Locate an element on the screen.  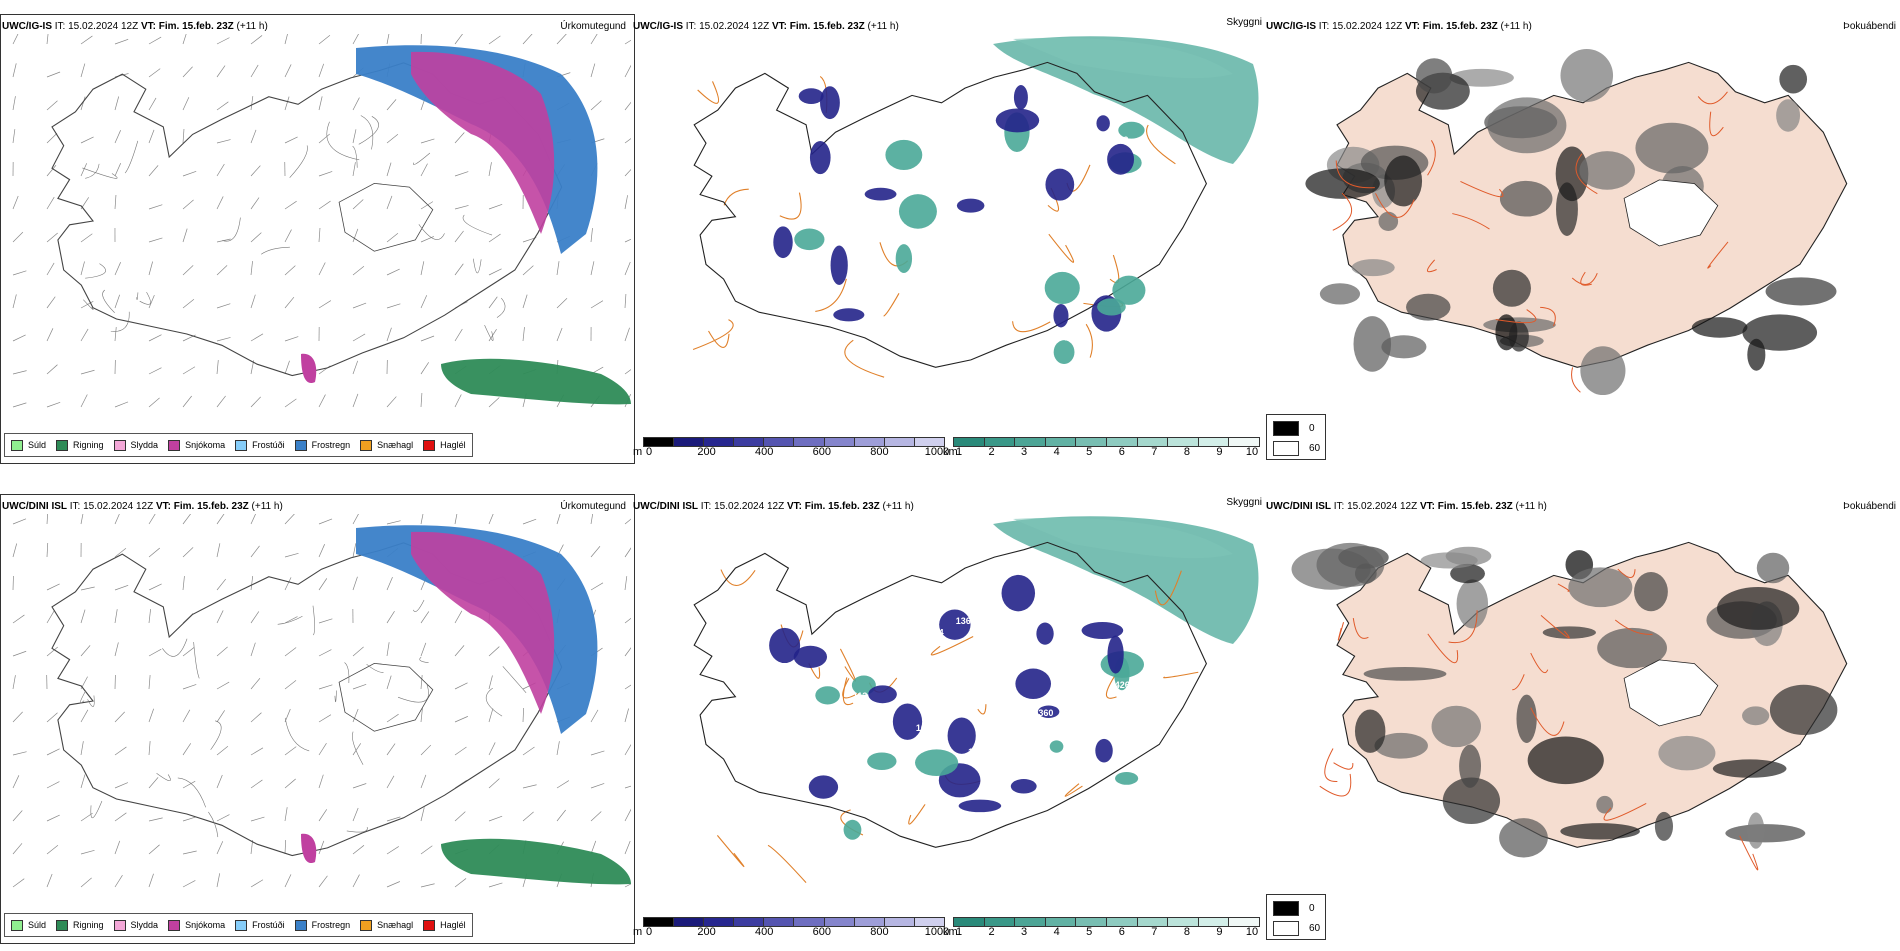
legend-item-snjókoma: Snjókoma is located at coordinates (196, 445).